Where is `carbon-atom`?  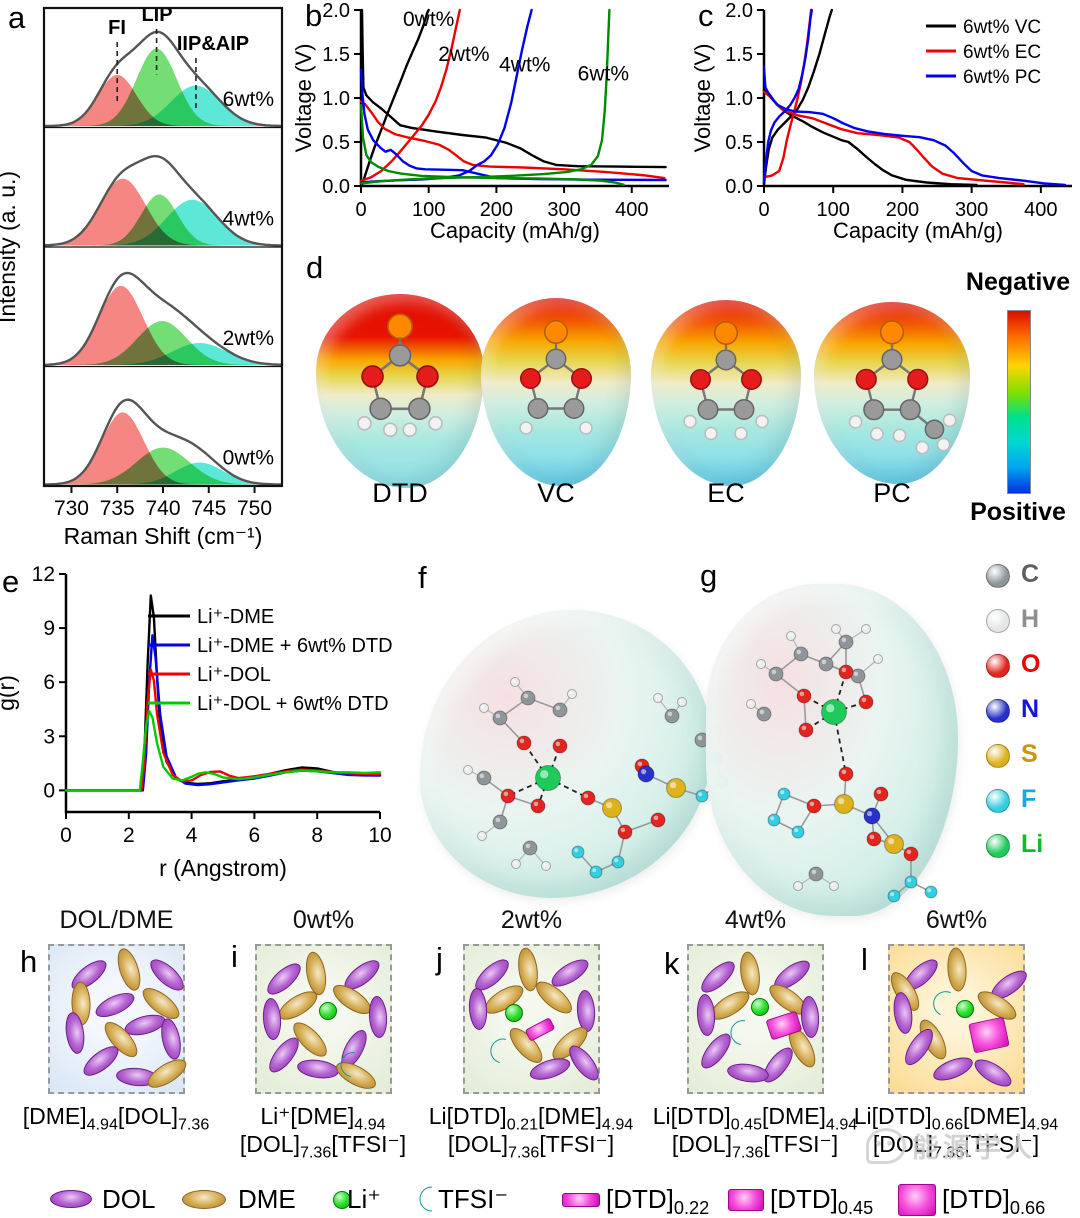 carbon-atom is located at coordinates (400, 355).